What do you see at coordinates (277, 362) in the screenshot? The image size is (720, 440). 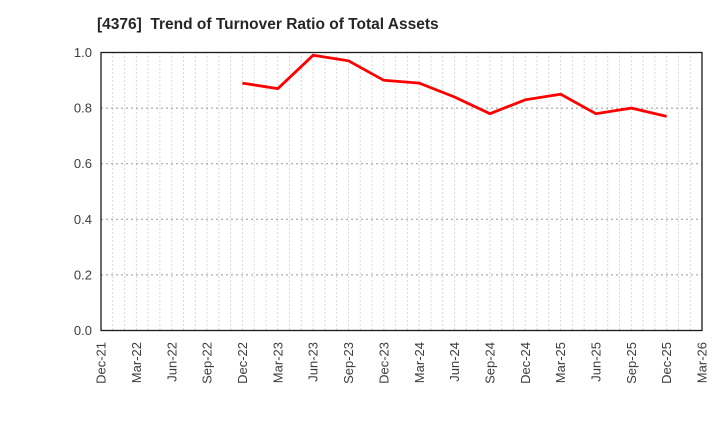 I see `x-tick-label: Mar-23` at bounding box center [277, 362].